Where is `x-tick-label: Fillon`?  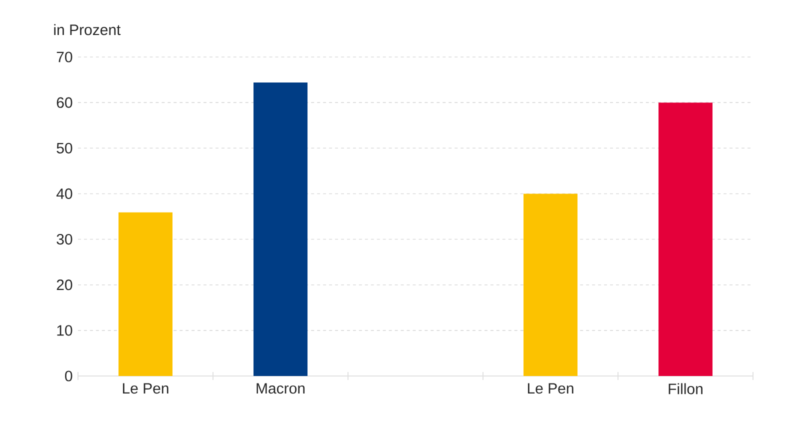
x-tick-label: Fillon is located at coordinates (685, 388).